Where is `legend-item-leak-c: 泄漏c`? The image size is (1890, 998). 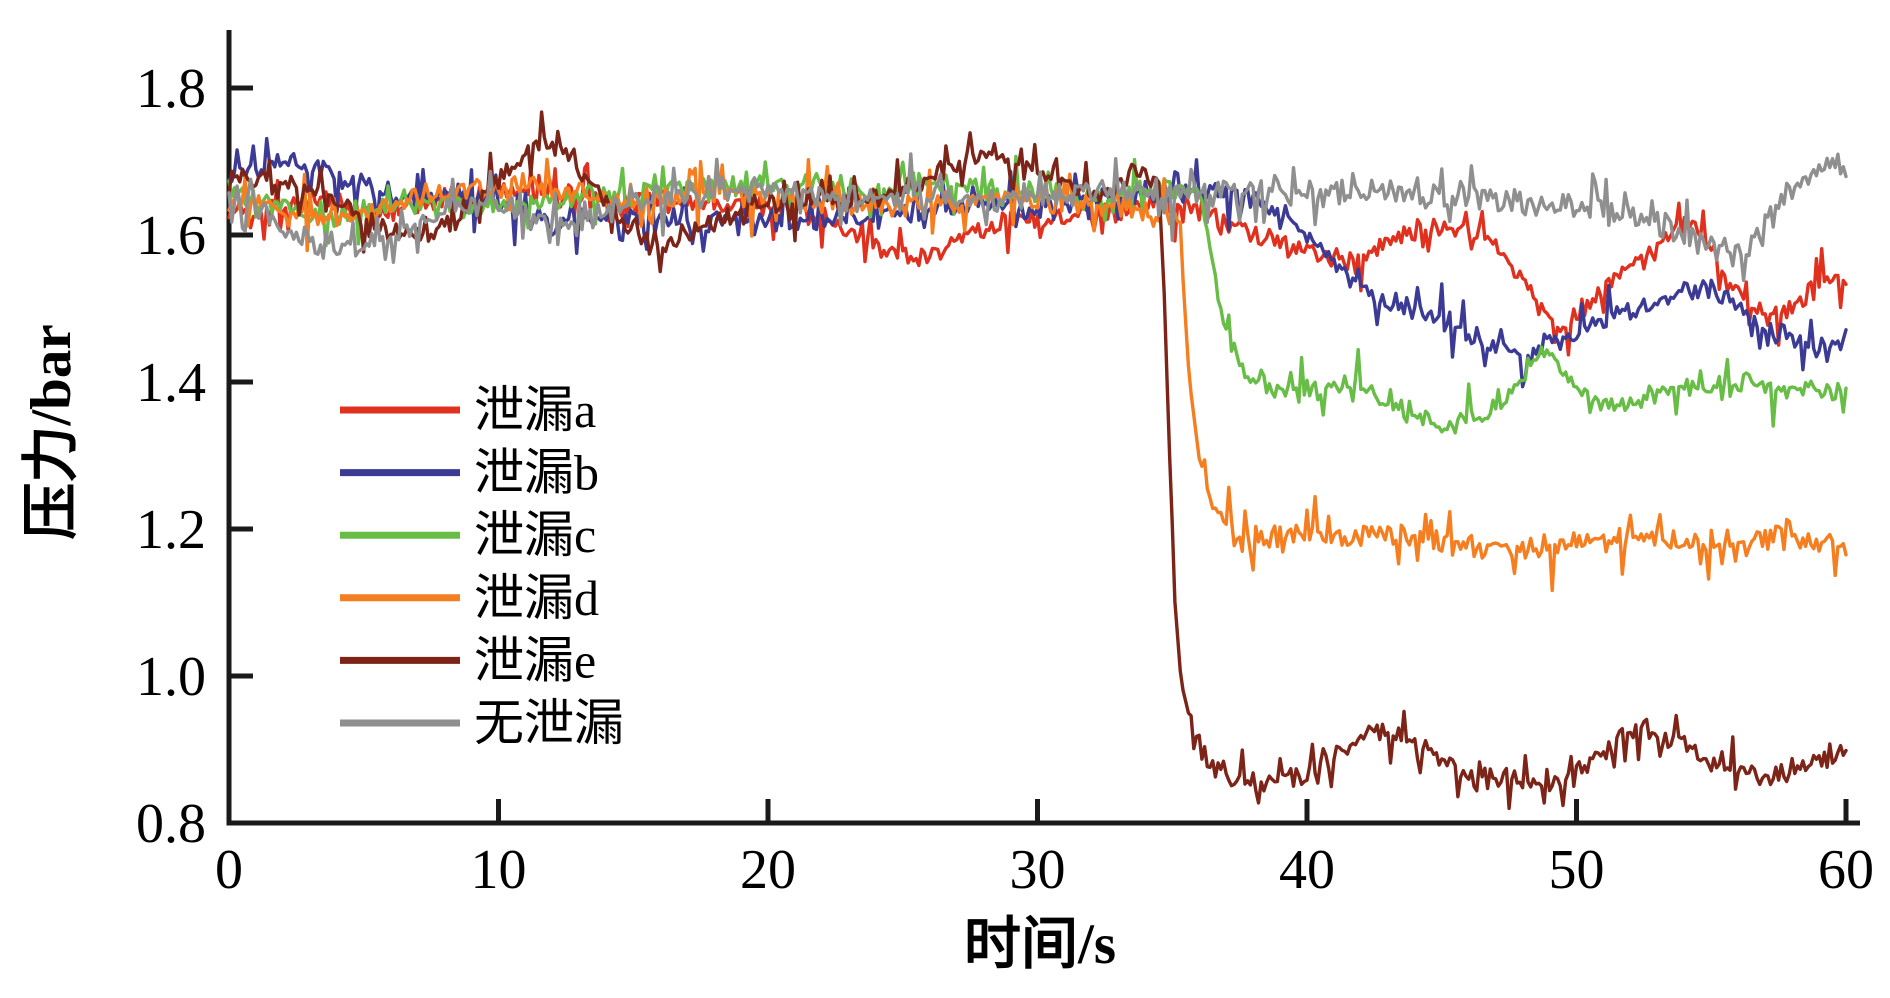
legend-item-leak-c: 泄漏c is located at coordinates (468, 535).